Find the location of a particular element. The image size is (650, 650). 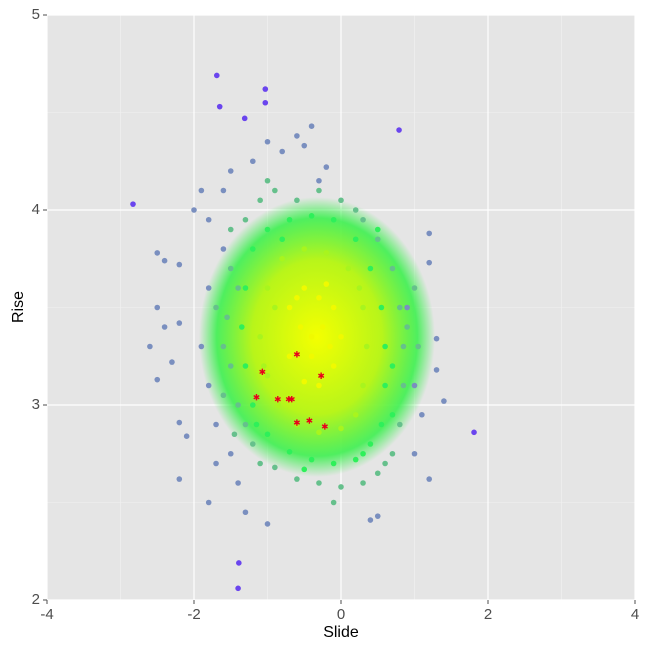

x-axis-title: Slide is located at coordinates (341, 632).